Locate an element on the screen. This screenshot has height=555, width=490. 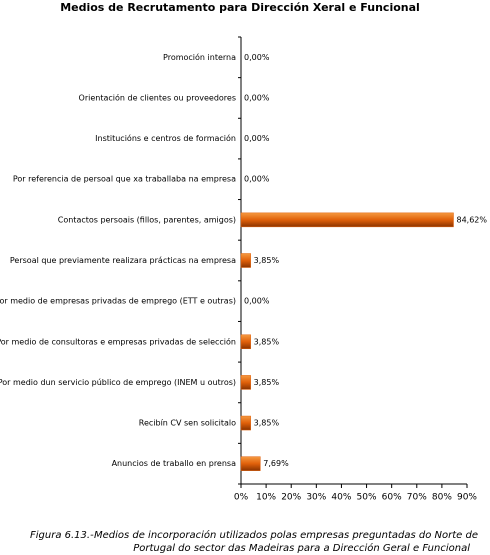
y-tick-label: Institucións e centros de formación is located at coordinates (165, 138).